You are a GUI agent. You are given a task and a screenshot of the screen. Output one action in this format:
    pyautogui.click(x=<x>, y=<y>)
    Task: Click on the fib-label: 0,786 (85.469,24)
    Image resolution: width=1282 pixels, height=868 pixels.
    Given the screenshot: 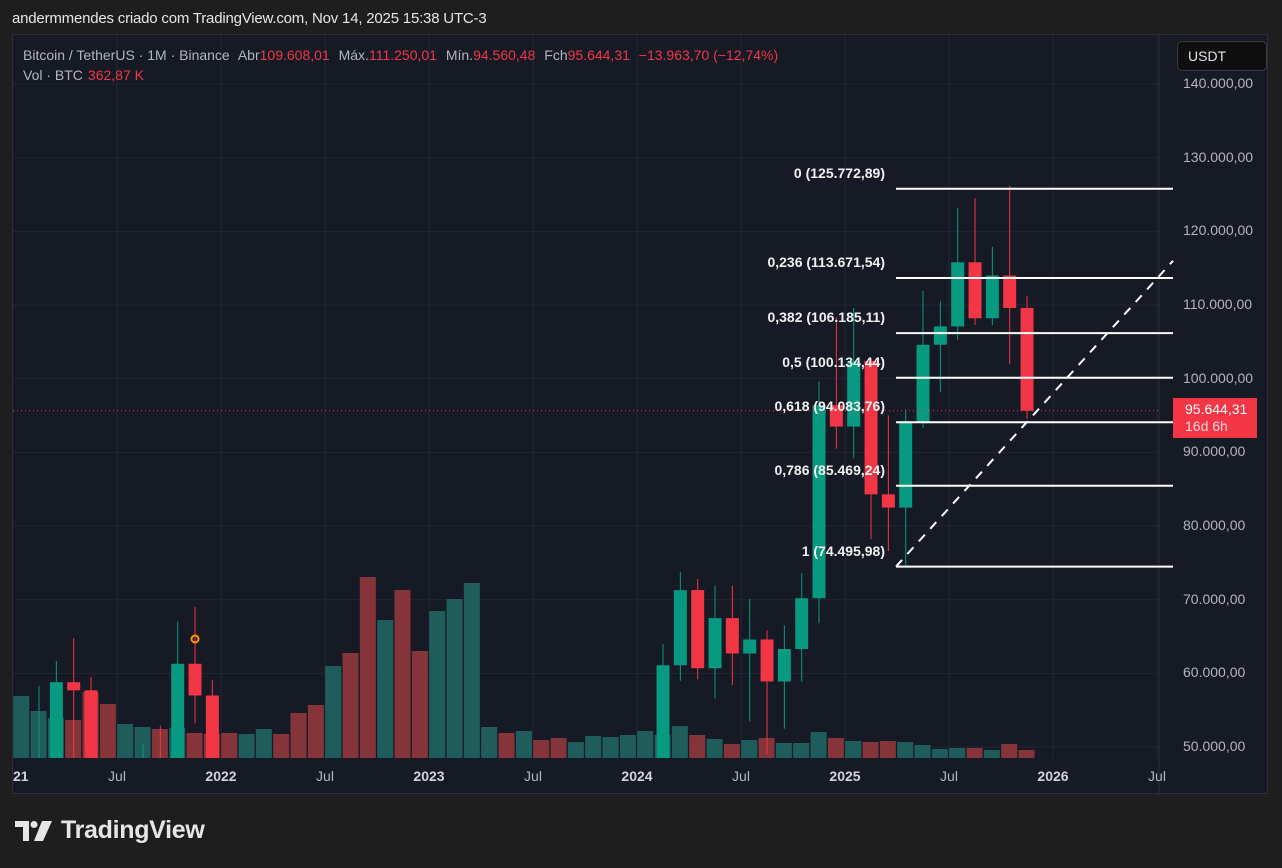 What is the action you would take?
    pyautogui.click(x=829, y=469)
    